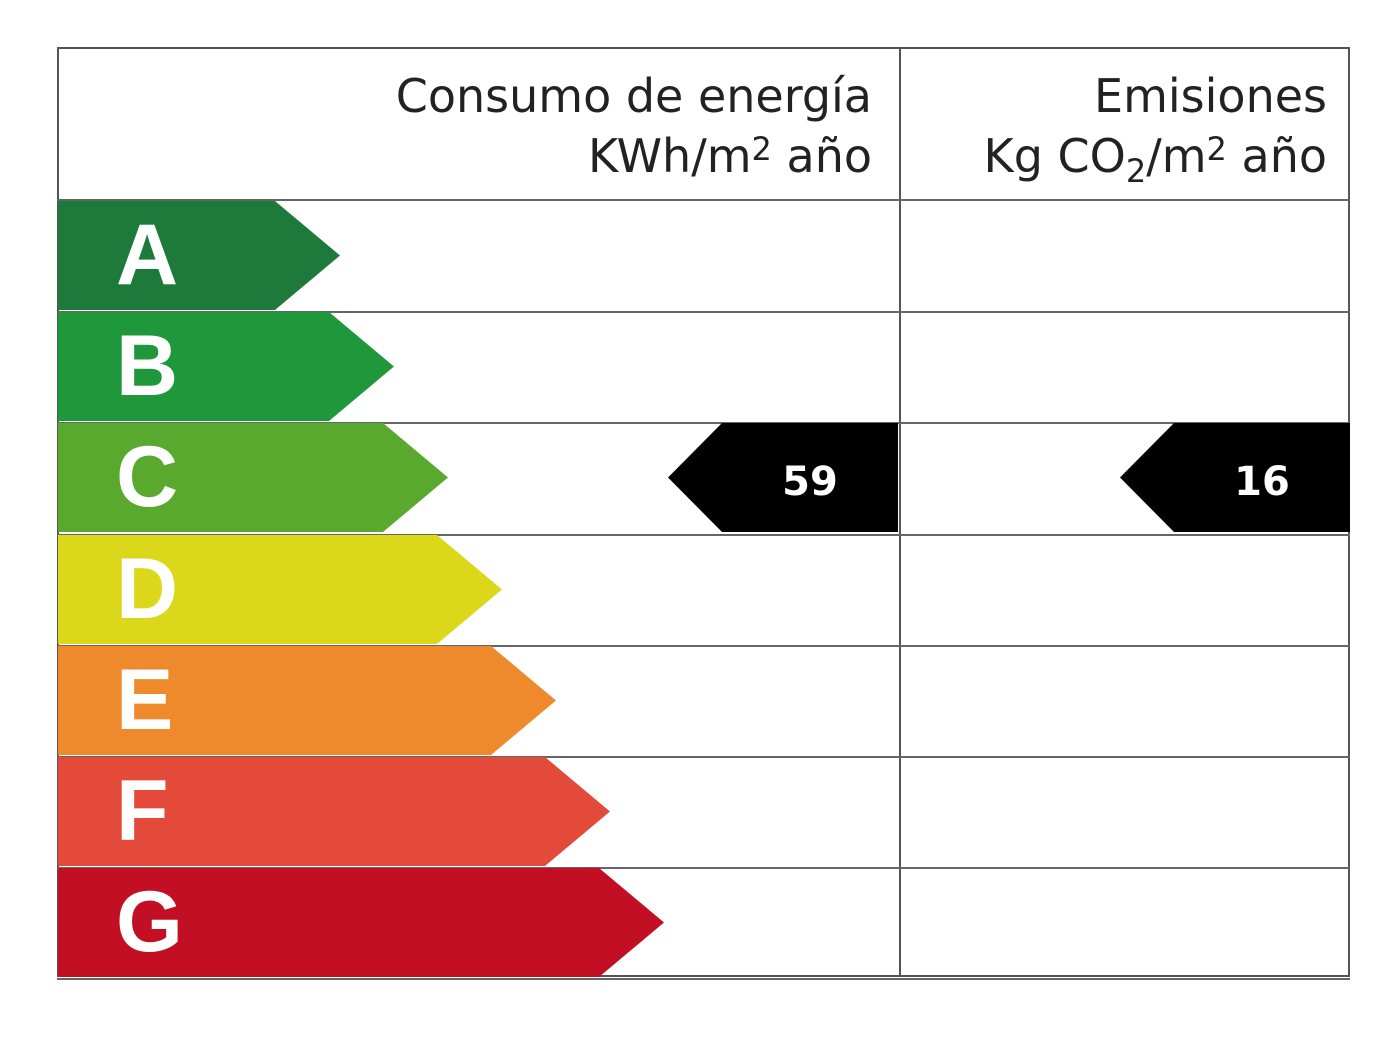 The image size is (1400, 1050). What do you see at coordinates (810, 482) in the screenshot?
I see `rating-value: 59` at bounding box center [810, 482].